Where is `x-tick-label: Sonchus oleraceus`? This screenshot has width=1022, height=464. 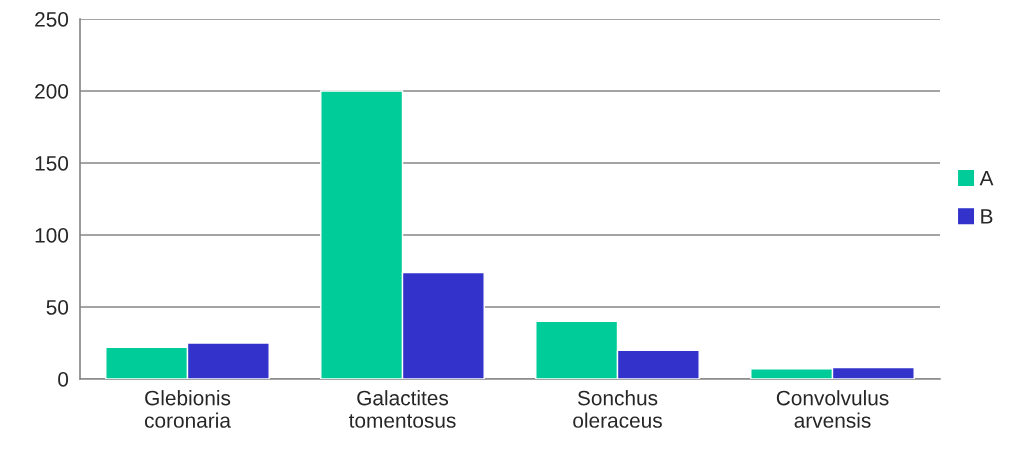
x-tick-label: Sonchus oleraceus is located at coordinates (617, 409).